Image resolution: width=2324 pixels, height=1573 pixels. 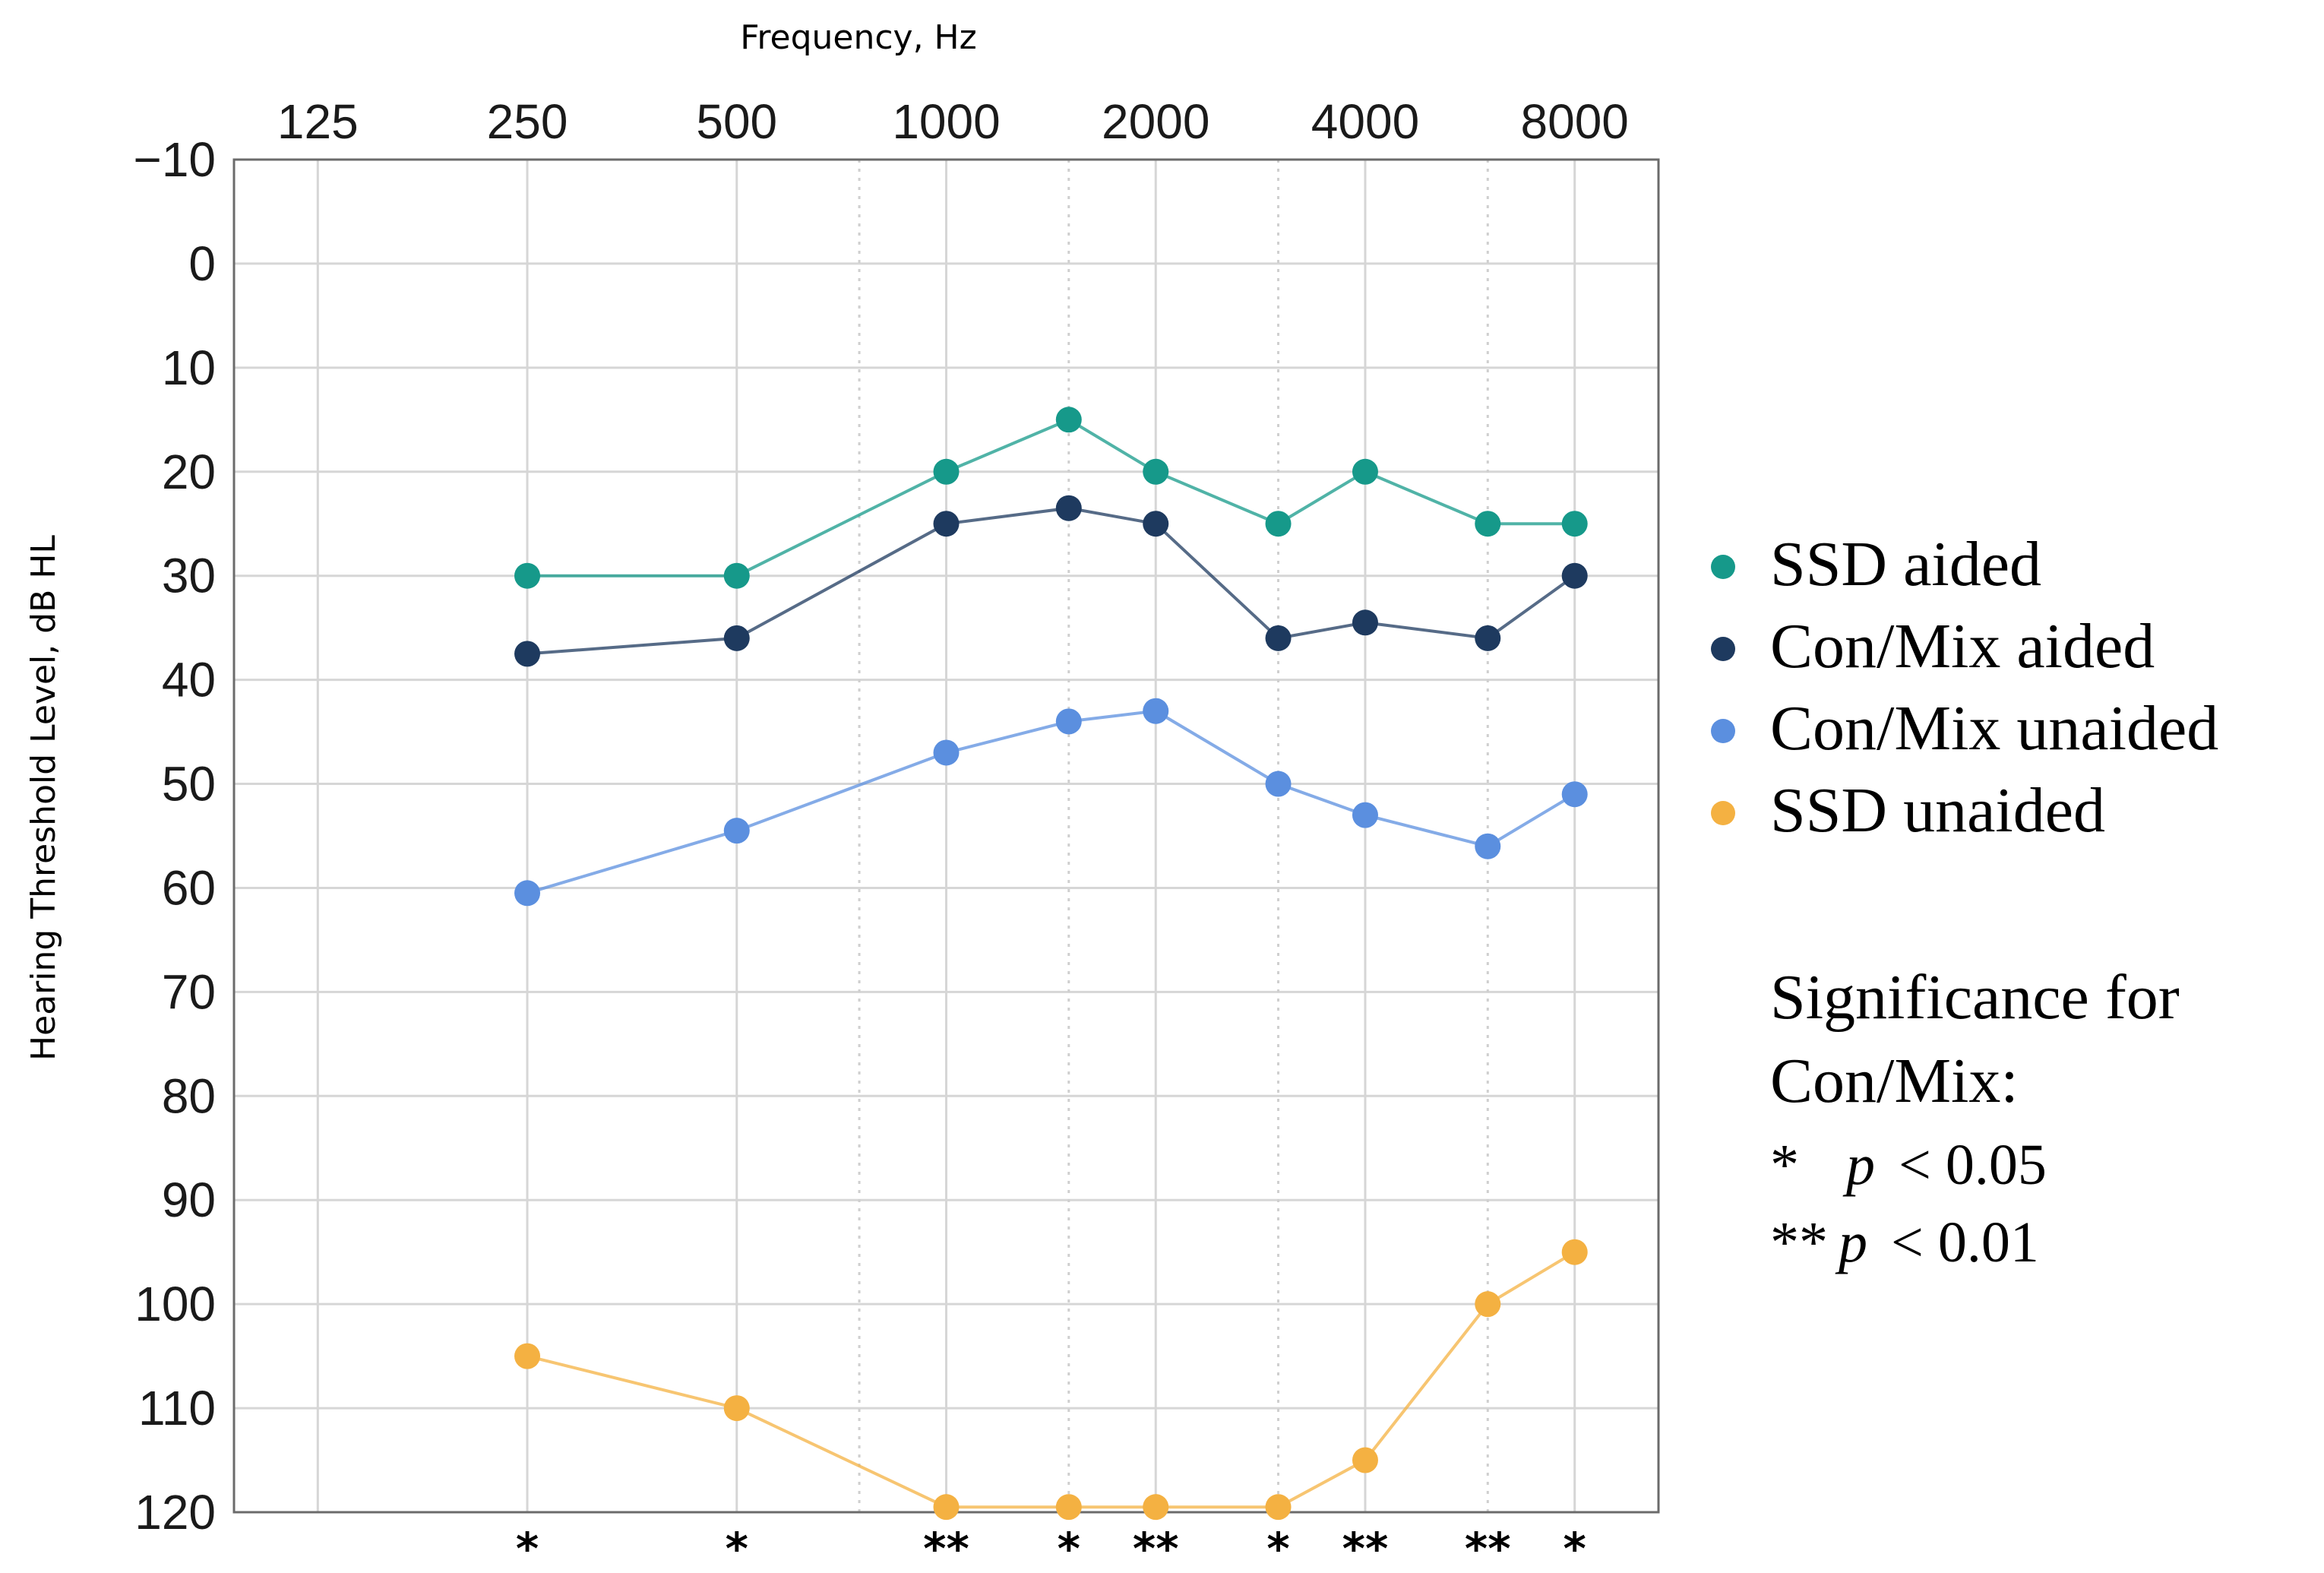 What do you see at coordinates (175, 1512) in the screenshot?
I see `y-tick-label: 120` at bounding box center [175, 1512].